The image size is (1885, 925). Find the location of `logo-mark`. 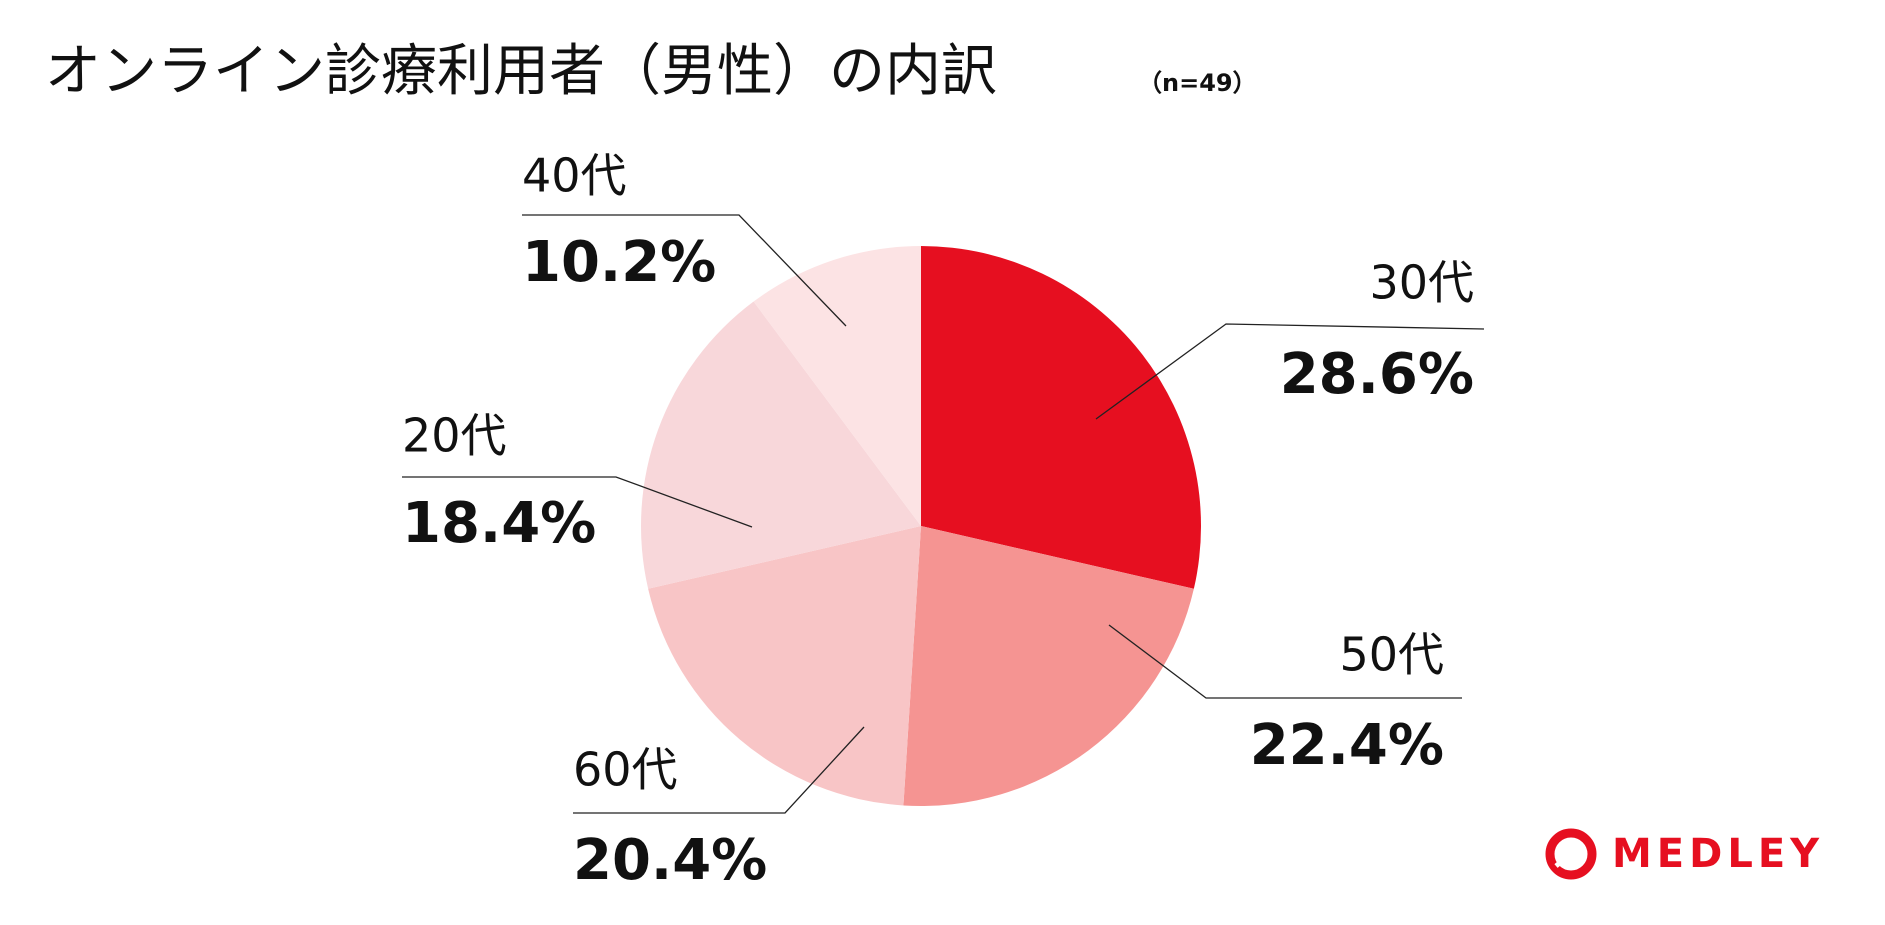

logo-mark is located at coordinates (1571, 854).